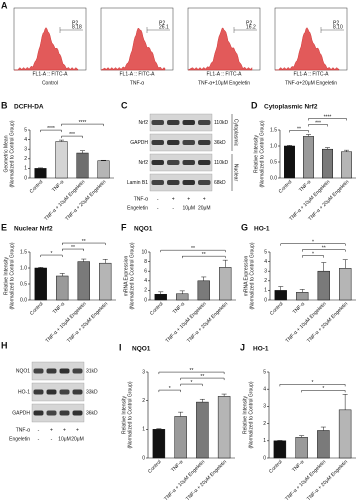 This screenshot has width=360, height=500. What do you see at coordinates (141, 199) in the screenshot?
I see `treatment-name: TNF-α` at bounding box center [141, 199].